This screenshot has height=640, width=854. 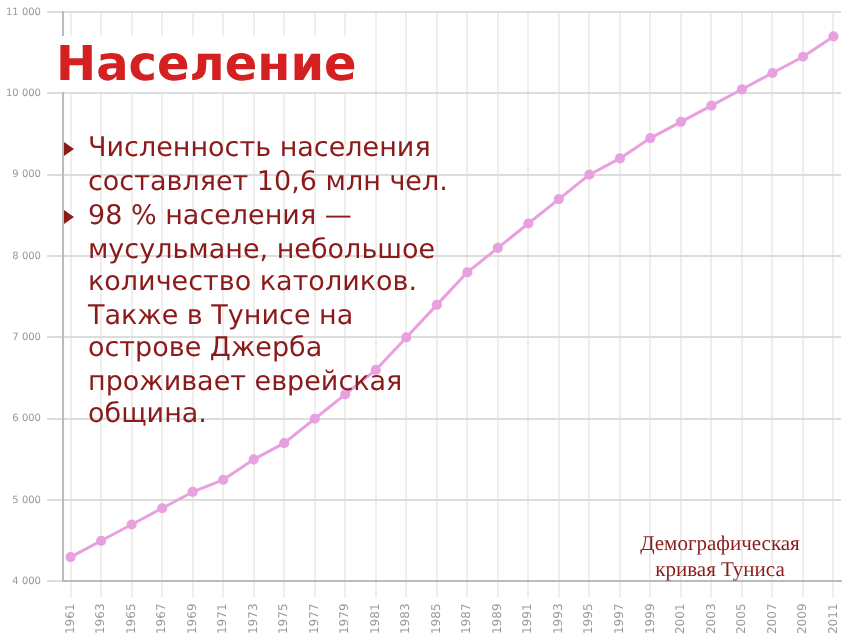 What do you see at coordinates (268, 164) in the screenshot?
I see `annotation: Численность населения составляет 10,6 млн чел.` at bounding box center [268, 164].